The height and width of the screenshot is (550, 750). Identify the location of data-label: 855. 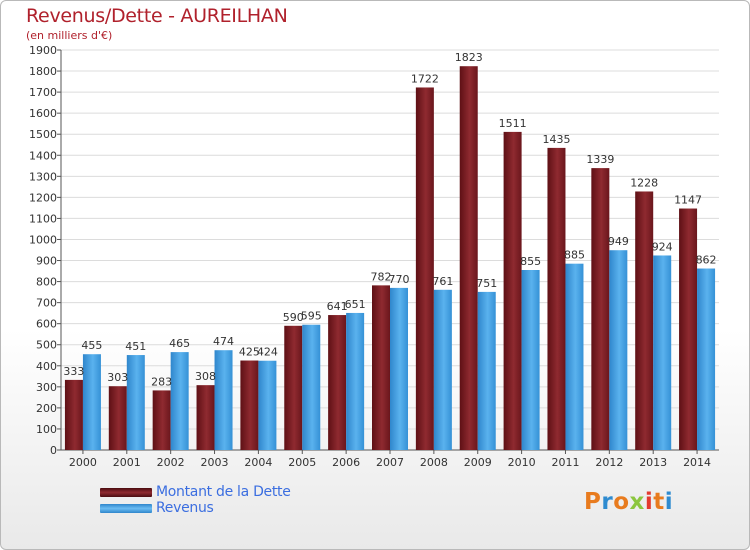
(530, 261).